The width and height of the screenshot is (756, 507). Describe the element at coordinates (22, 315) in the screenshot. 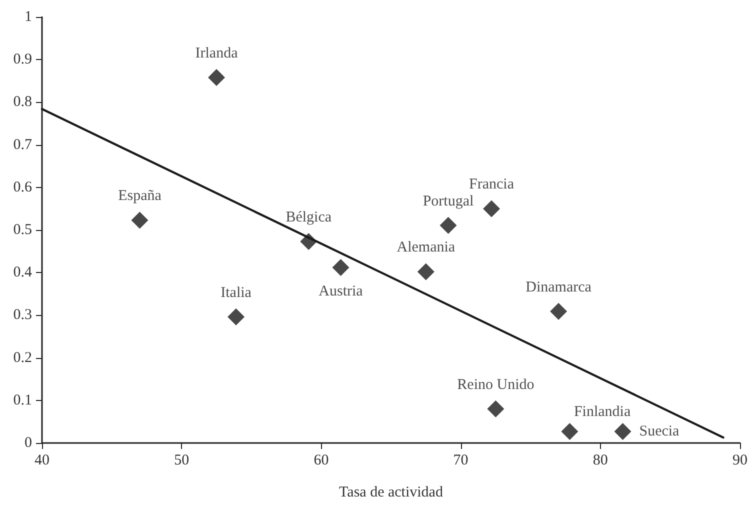

I see `y-tick-label: 0.3` at that location.